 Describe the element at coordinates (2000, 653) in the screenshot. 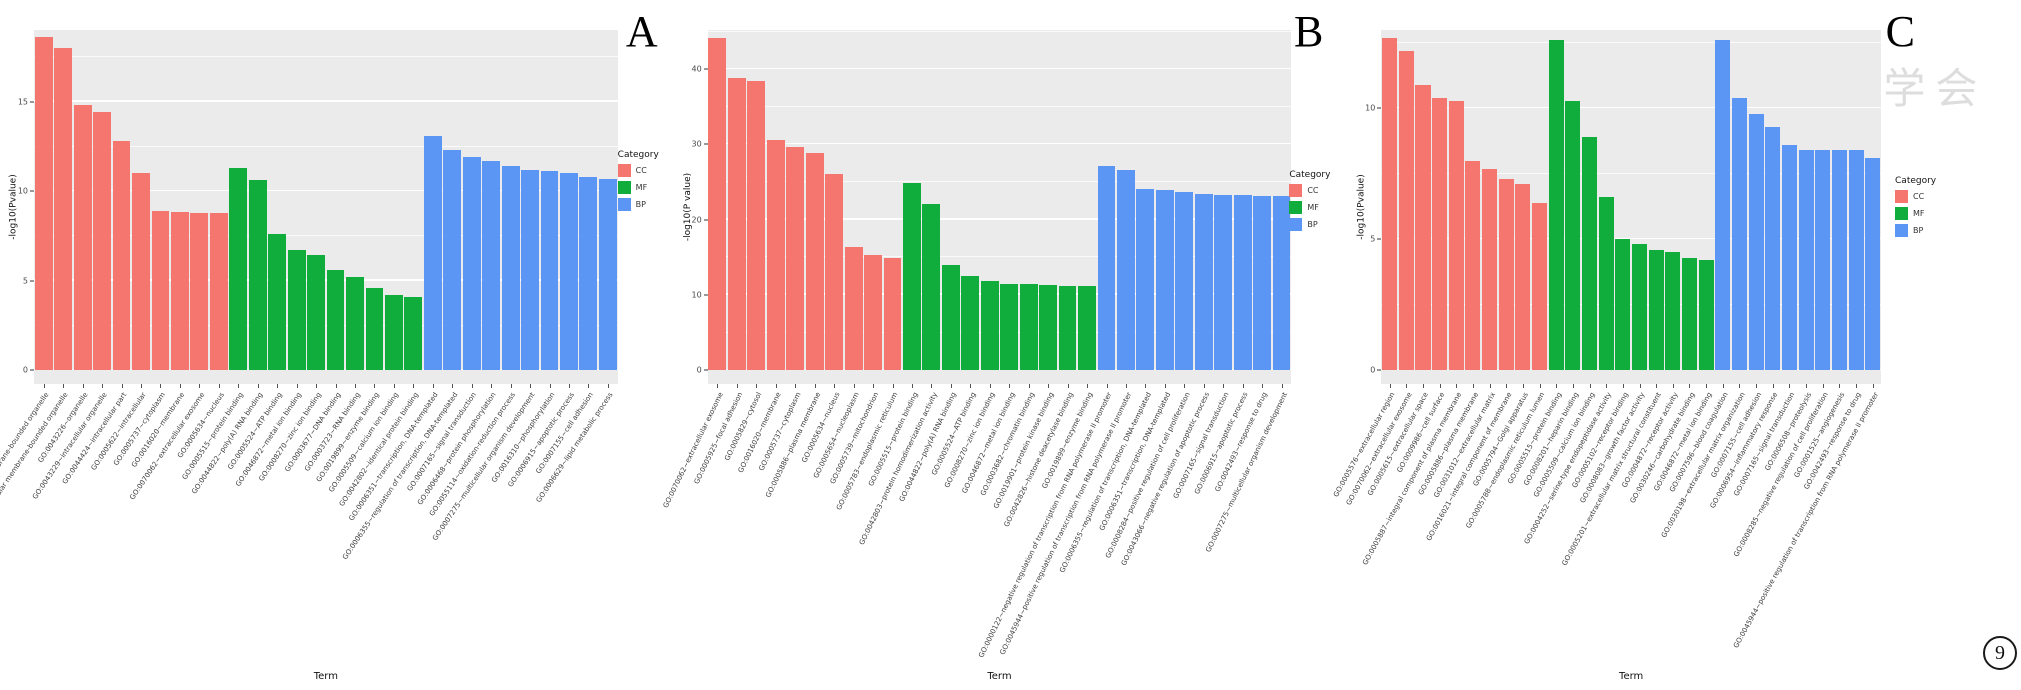

I see `figure-number-badge: 9` at that location.